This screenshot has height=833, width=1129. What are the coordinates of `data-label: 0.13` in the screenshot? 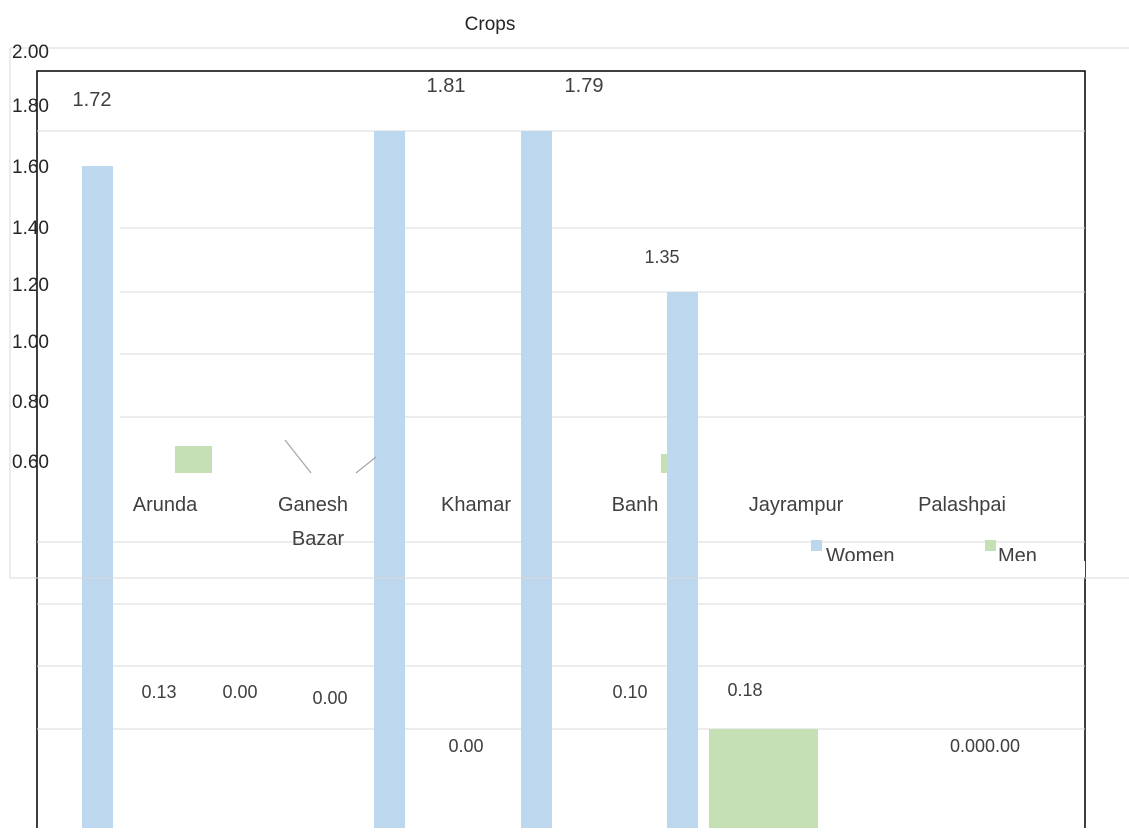 It's located at (158, 692).